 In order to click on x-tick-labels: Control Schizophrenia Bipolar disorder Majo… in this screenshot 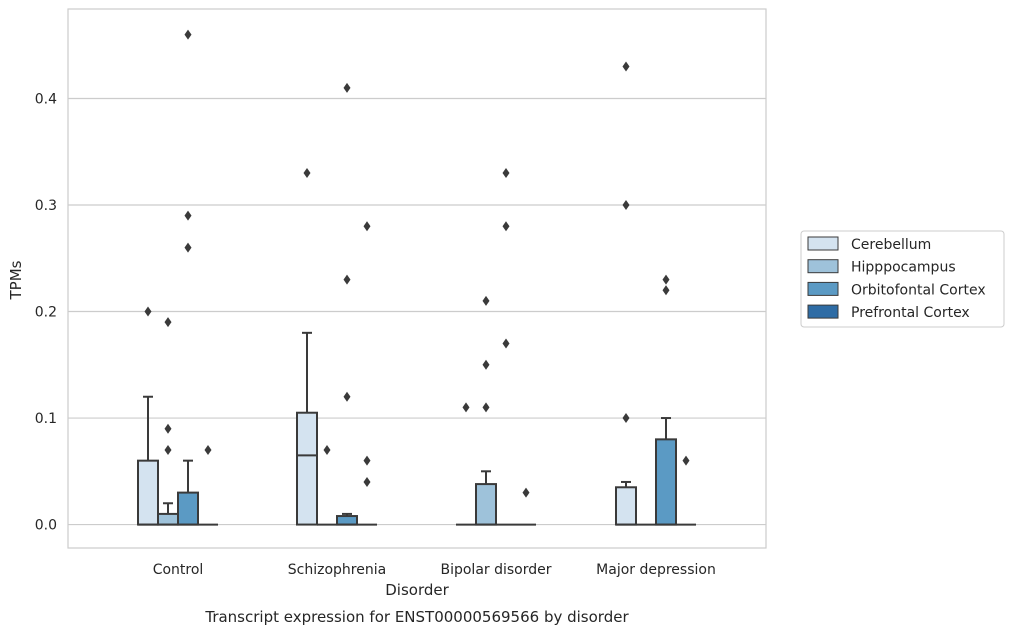, I will do `click(434, 570)`.